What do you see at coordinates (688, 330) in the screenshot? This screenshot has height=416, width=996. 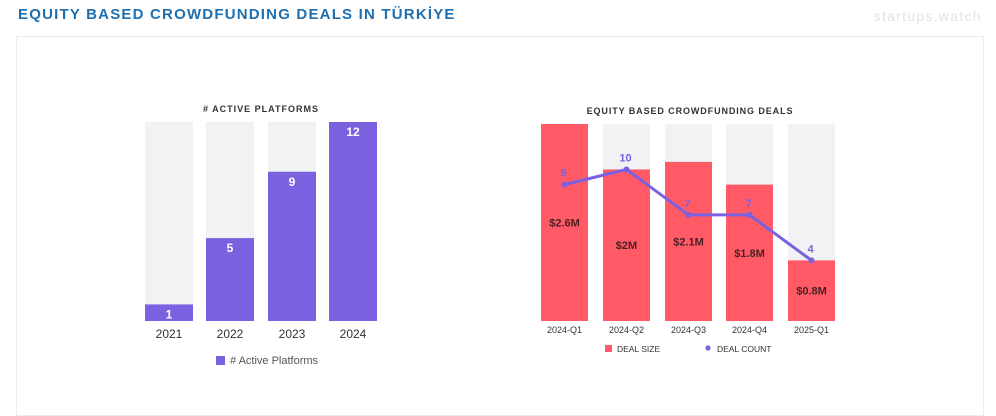 I see `x-tick-label: 2024-Q3` at bounding box center [688, 330].